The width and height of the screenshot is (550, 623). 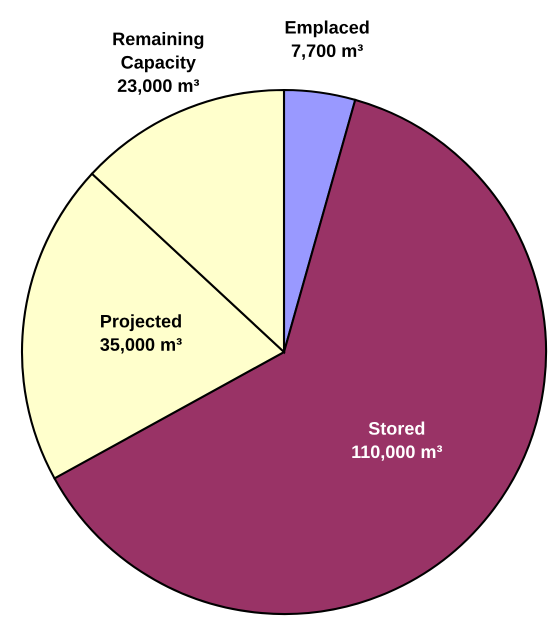 I want to click on data-label: 35,000 m³, so click(x=141, y=346).